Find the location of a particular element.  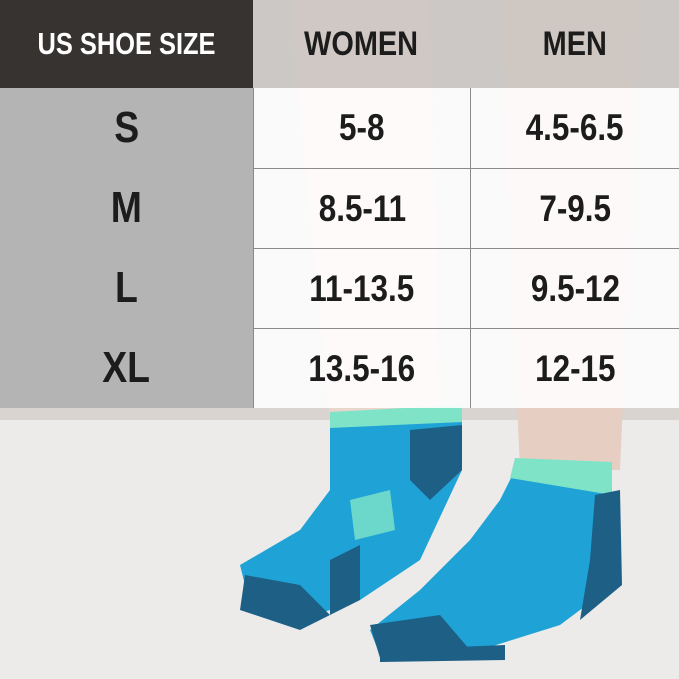

women-s: 5-8 is located at coordinates (361, 128).